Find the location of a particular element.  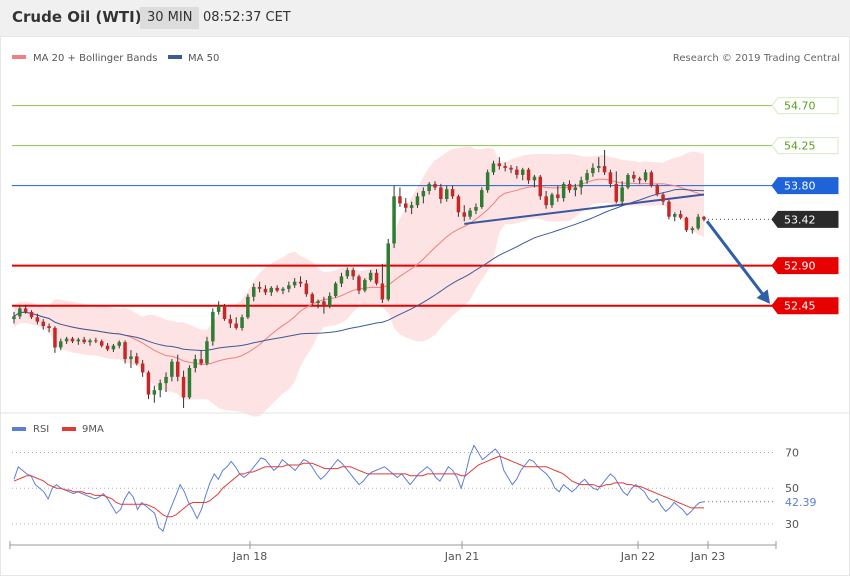

price-tag-label-53.80: 53.80 is located at coordinates (800, 186).